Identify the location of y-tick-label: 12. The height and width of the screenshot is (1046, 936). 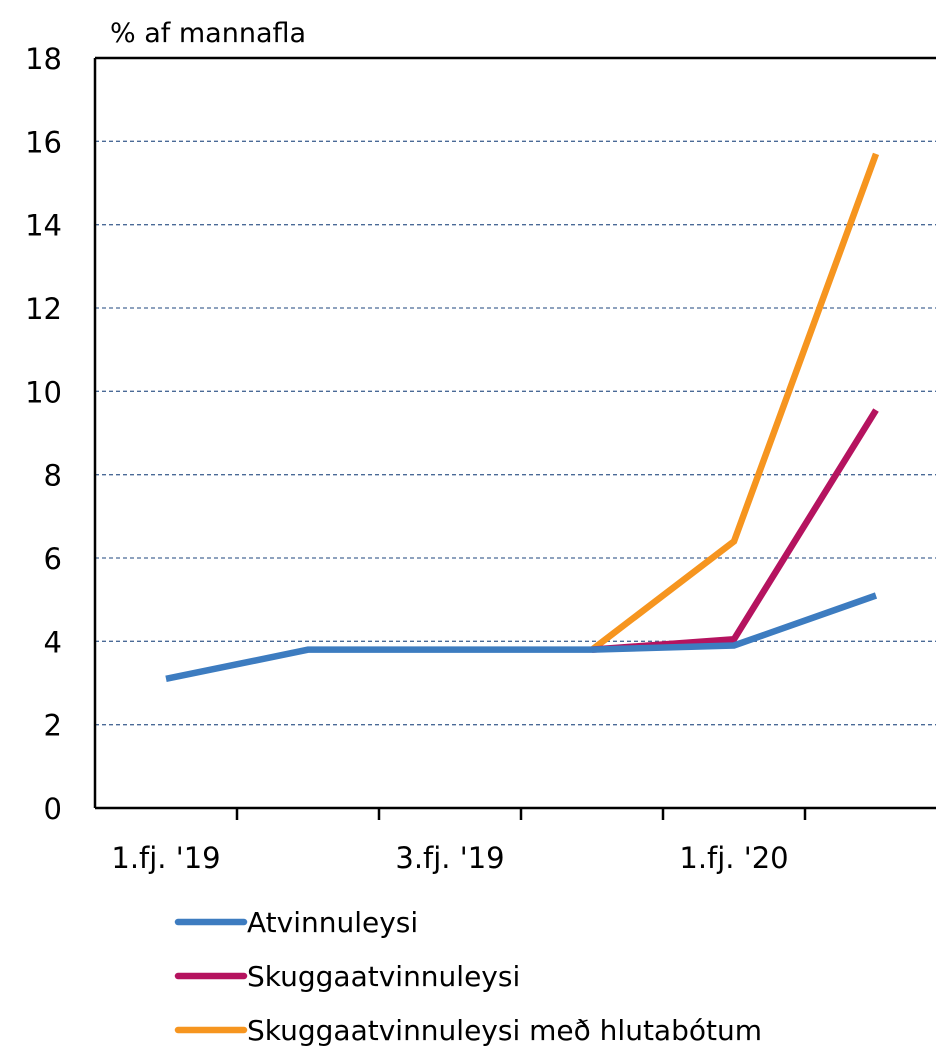
(43, 309).